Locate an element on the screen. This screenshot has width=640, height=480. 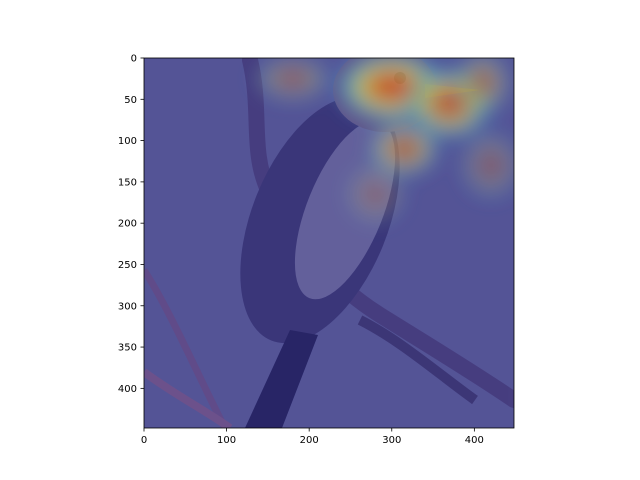
y-tick-label-8: 400 is located at coordinates (127, 389).